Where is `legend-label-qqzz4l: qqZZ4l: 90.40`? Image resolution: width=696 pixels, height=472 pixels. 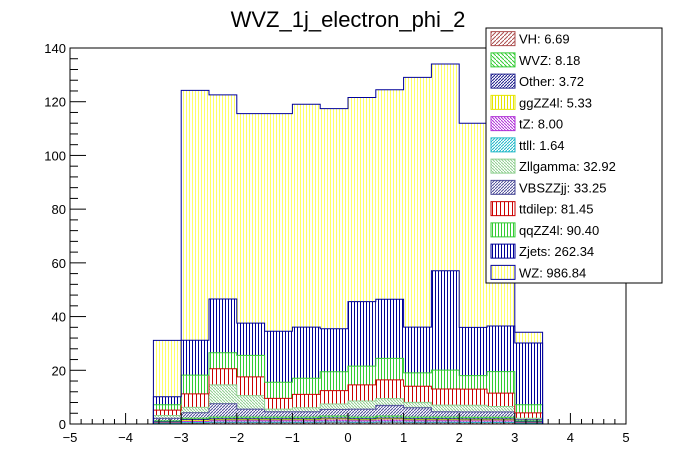 legend-label-qqzz4l: qqZZ4l: 90.40 is located at coordinates (559, 230).